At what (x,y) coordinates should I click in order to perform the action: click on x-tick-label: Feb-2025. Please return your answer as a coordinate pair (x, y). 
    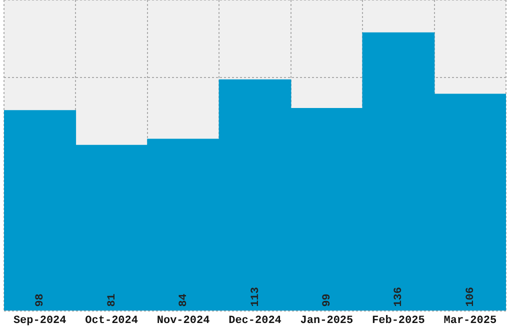
    Looking at the image, I should click on (399, 321).